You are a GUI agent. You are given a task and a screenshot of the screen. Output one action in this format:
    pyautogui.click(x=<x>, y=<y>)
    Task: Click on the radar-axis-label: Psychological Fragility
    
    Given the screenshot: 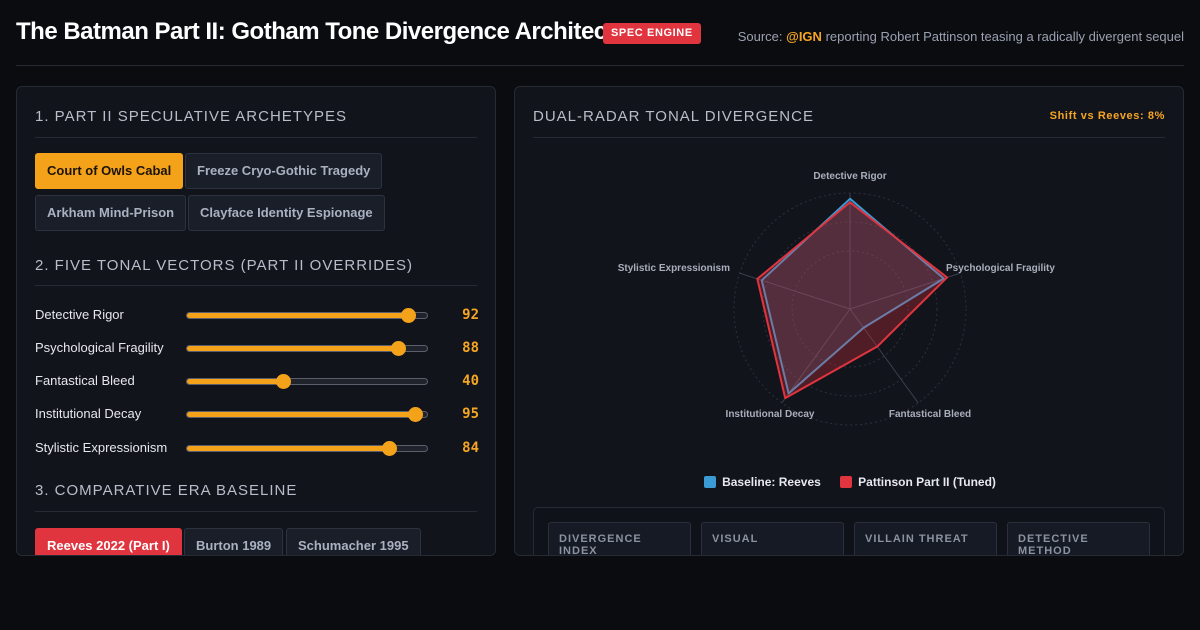 What is the action you would take?
    pyautogui.click(x=1000, y=268)
    